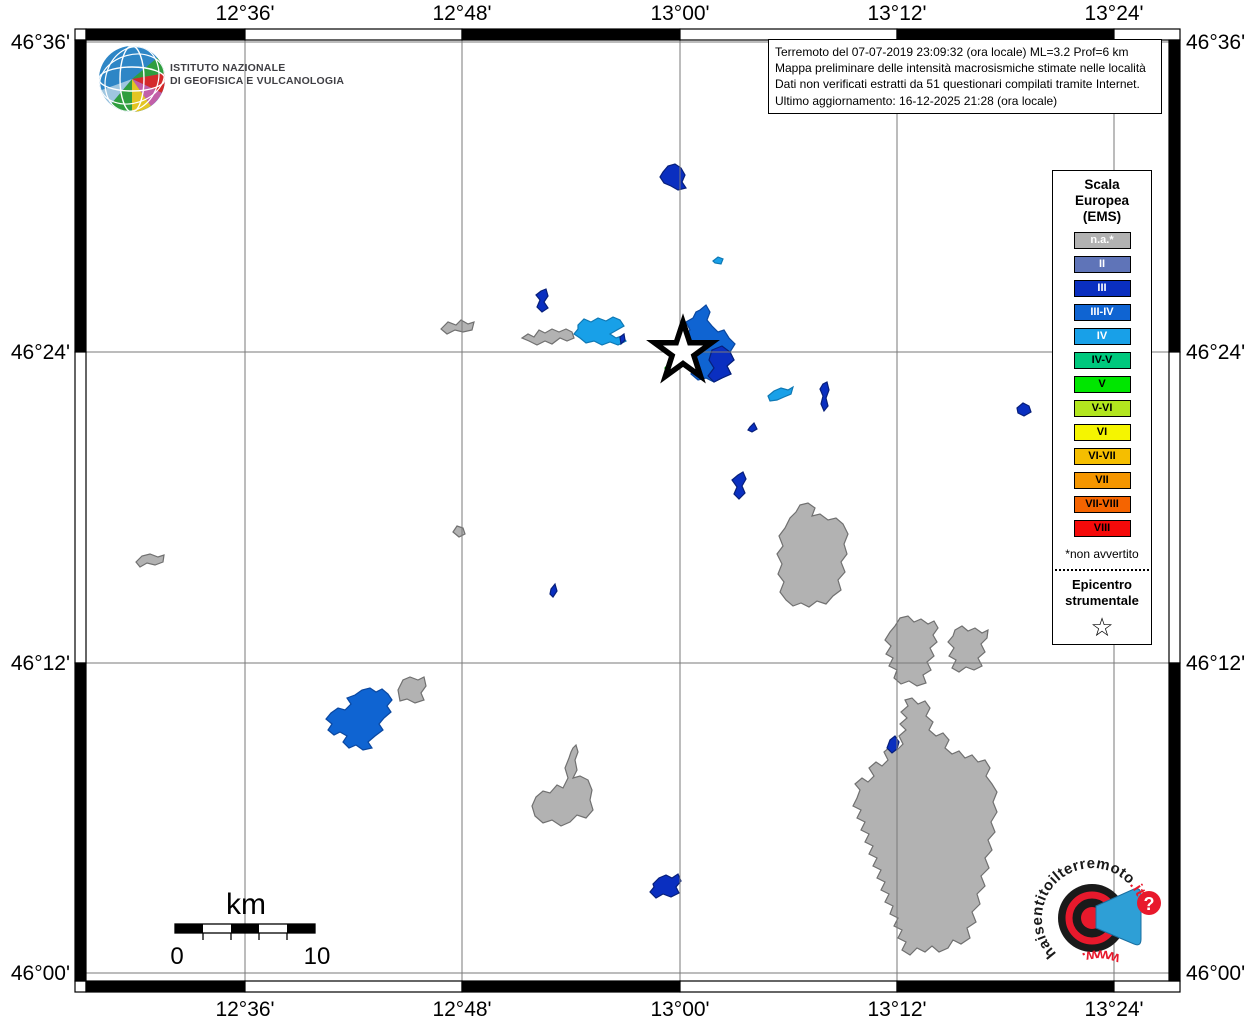  What do you see at coordinates (1102, 312) in the screenshot?
I see `legend-swatch-iii-iv: III-IV` at bounding box center [1102, 312].